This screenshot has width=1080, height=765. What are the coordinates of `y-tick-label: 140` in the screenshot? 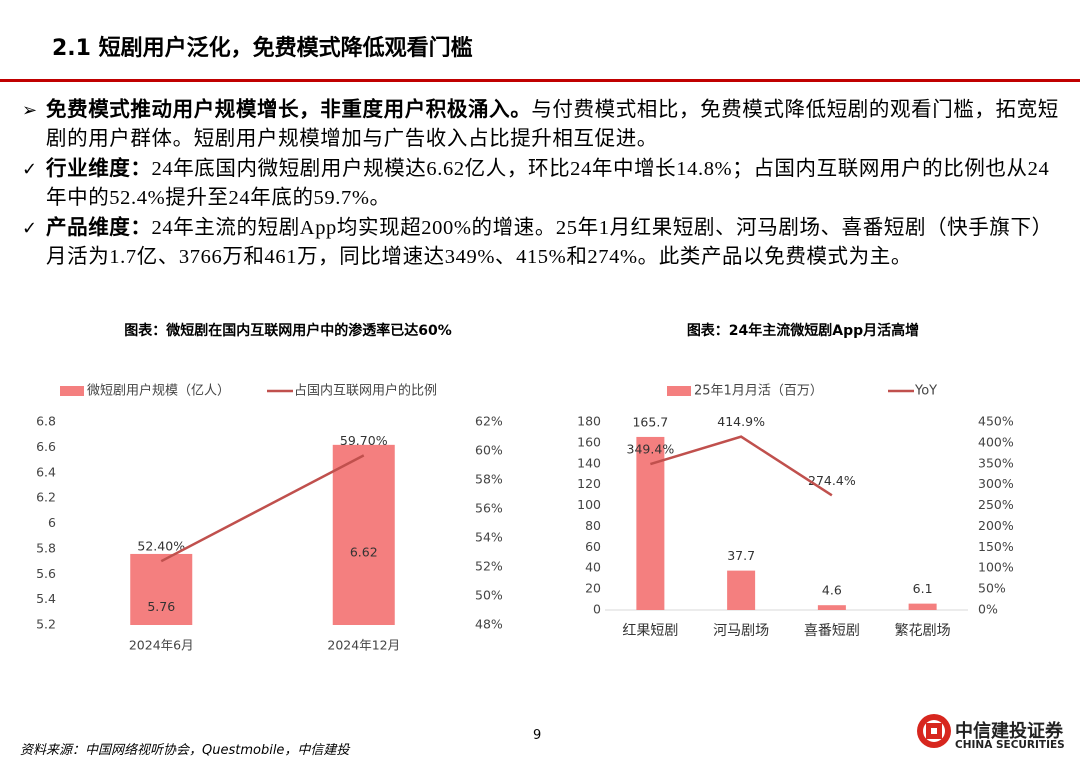 It's located at (589, 462).